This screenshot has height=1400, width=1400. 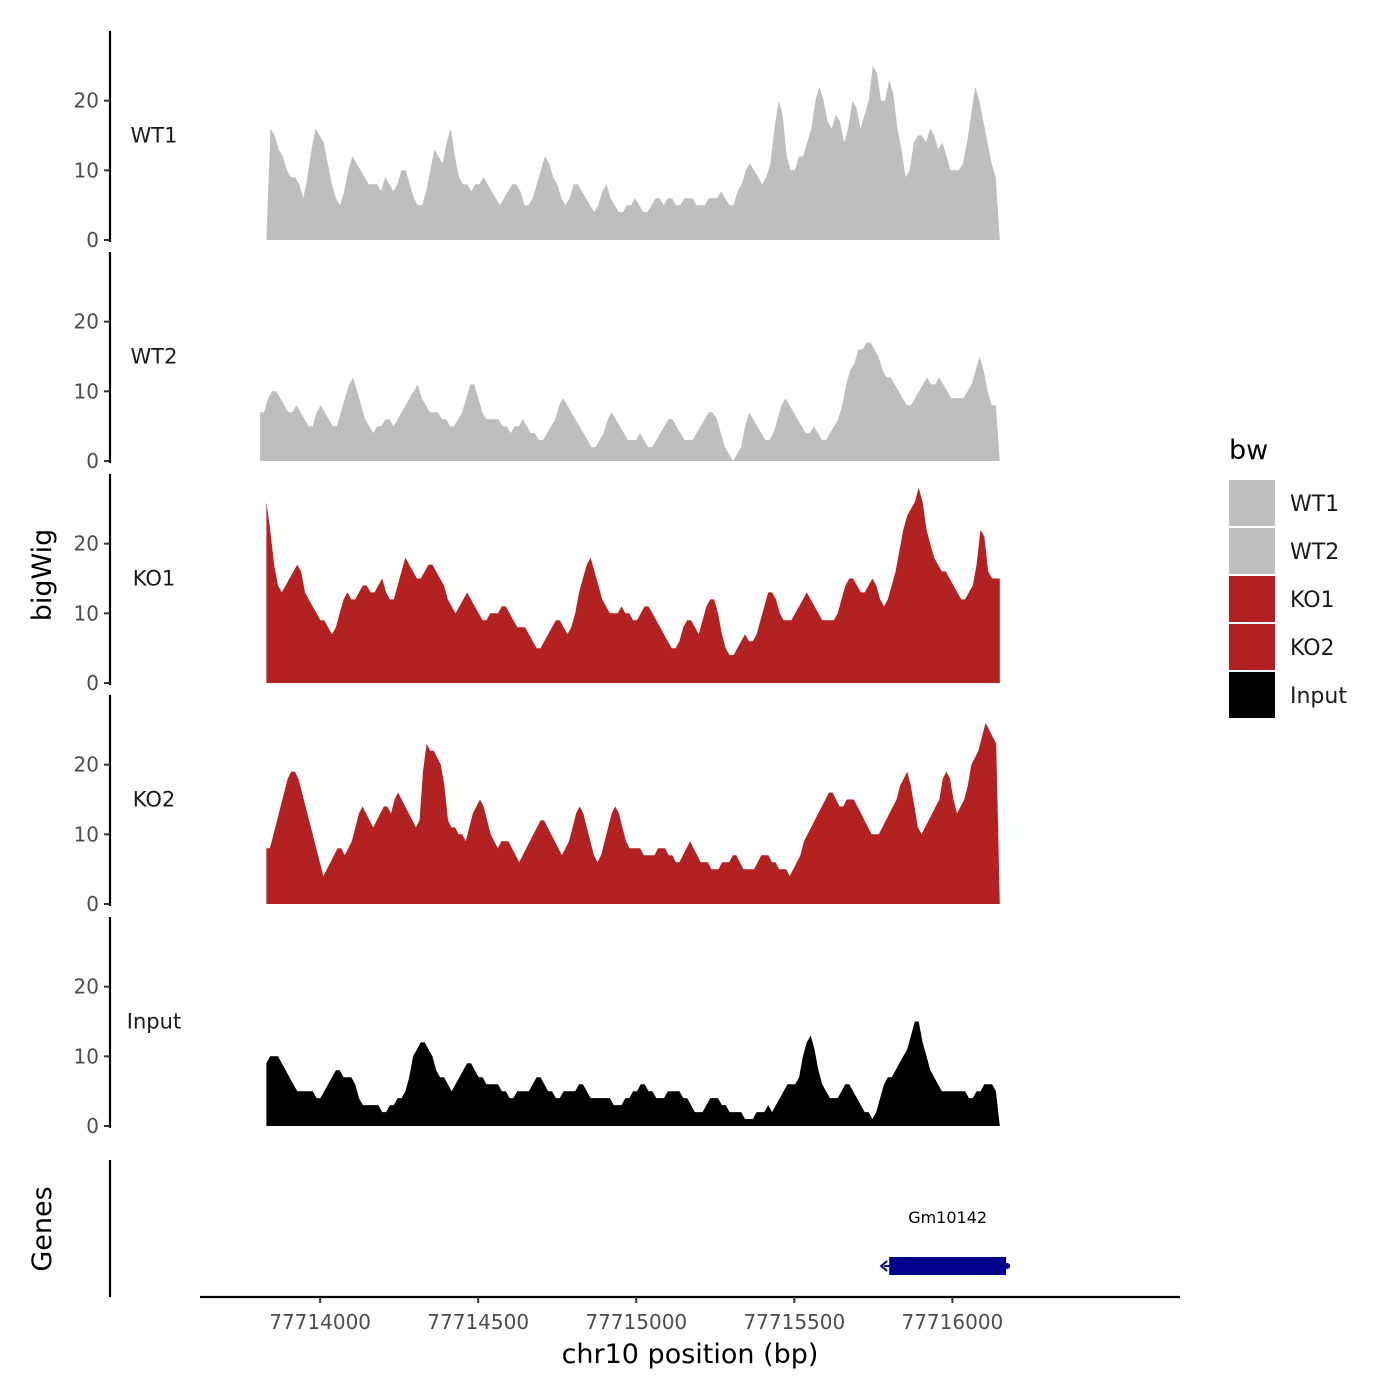 I want to click on x-tick-label: 77715000, so click(x=636, y=1322).